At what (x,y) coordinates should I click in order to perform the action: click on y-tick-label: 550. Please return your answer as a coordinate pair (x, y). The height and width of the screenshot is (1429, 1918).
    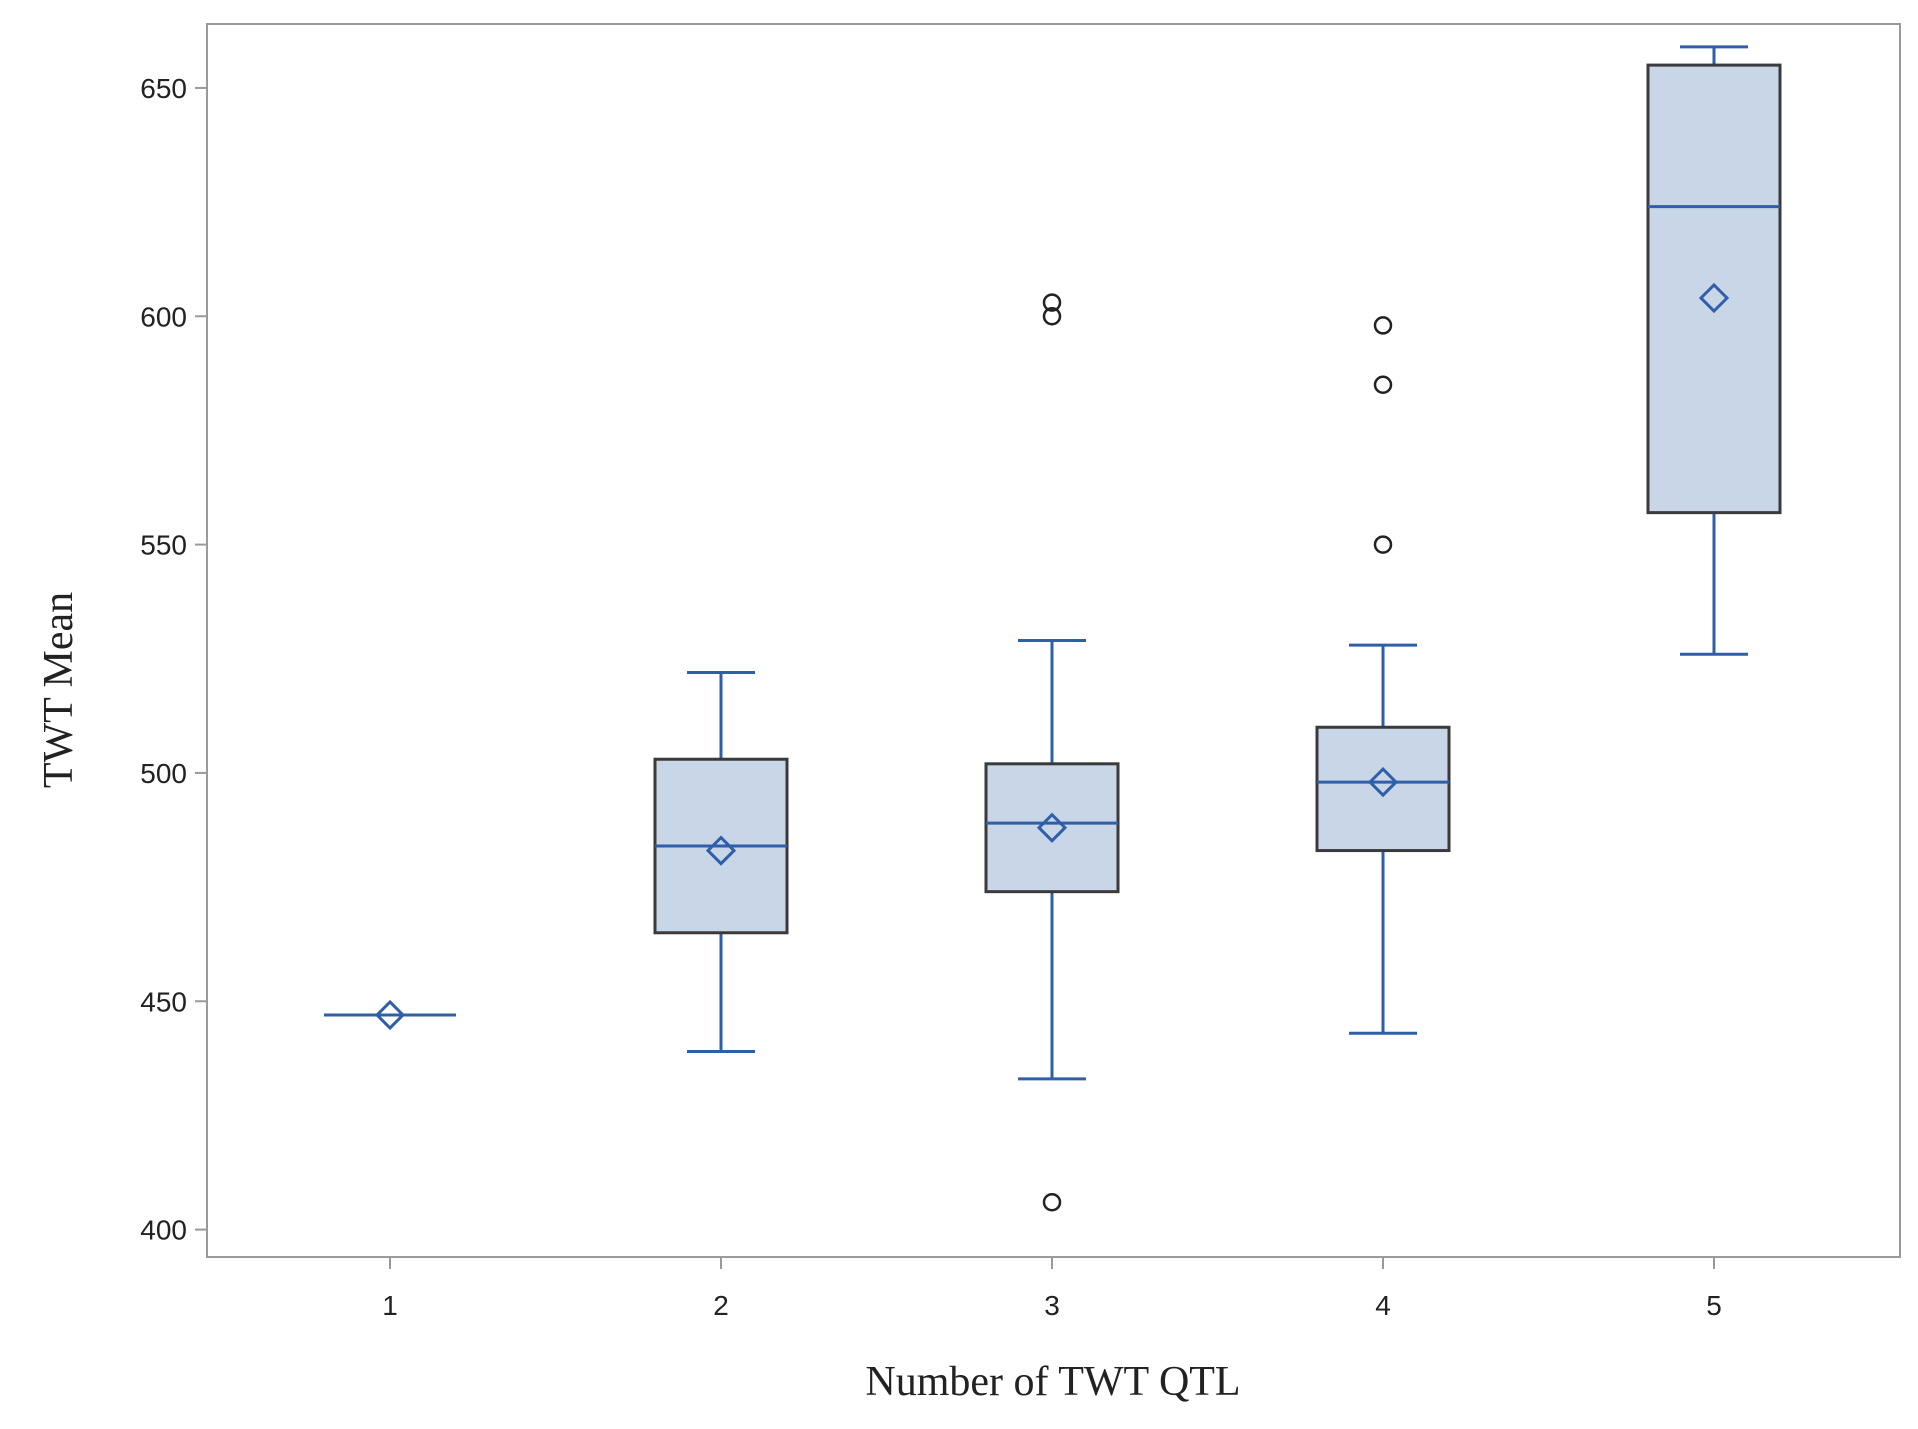
    Looking at the image, I should click on (163, 545).